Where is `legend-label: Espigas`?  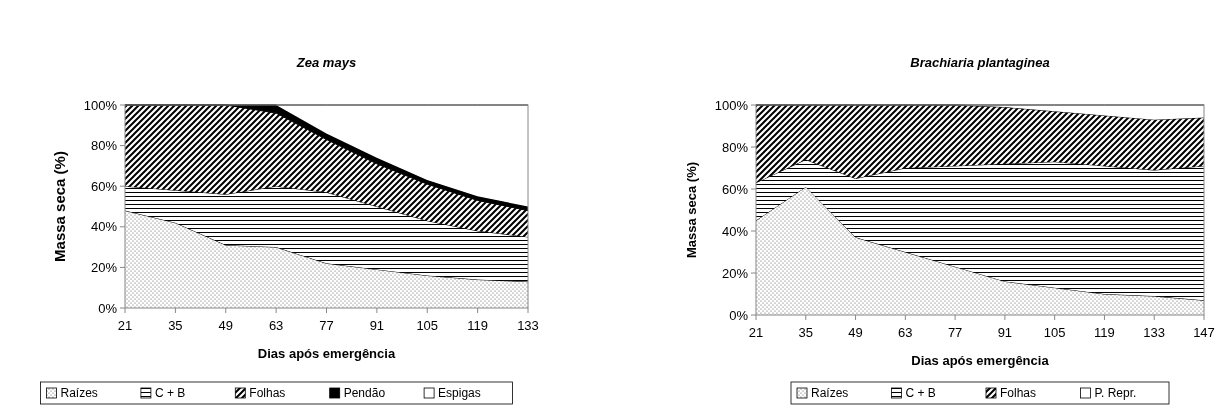 legend-label: Espigas is located at coordinates (459, 393).